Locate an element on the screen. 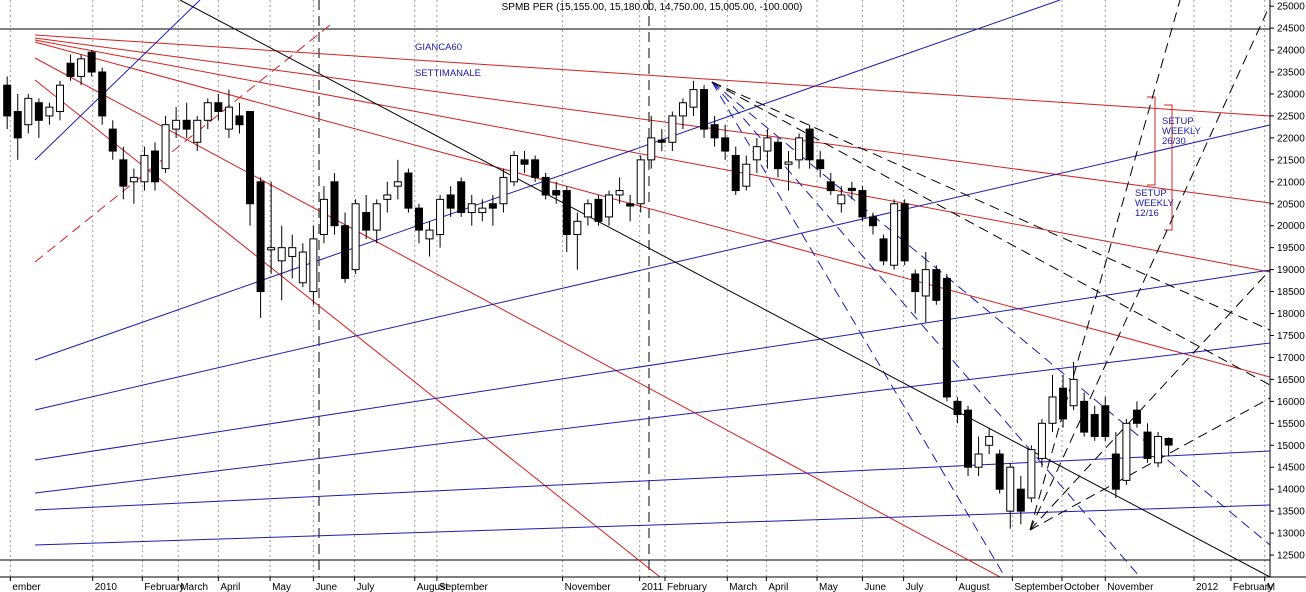 This screenshot has height=592, width=1306. y-tick-label: 20000 is located at coordinates (1291, 226).